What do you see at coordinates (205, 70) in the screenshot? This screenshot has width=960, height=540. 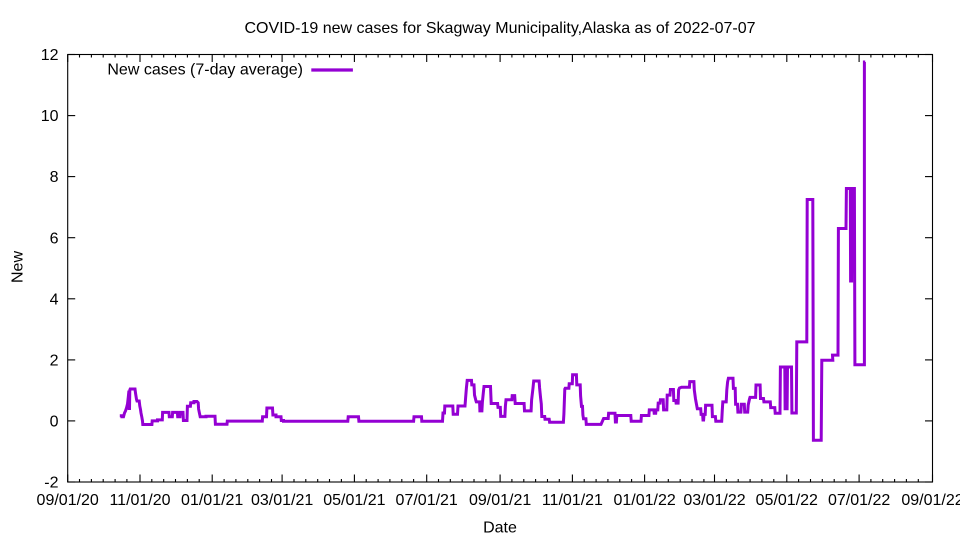 I see `svg-text: New cases (7-day average)` at bounding box center [205, 70].